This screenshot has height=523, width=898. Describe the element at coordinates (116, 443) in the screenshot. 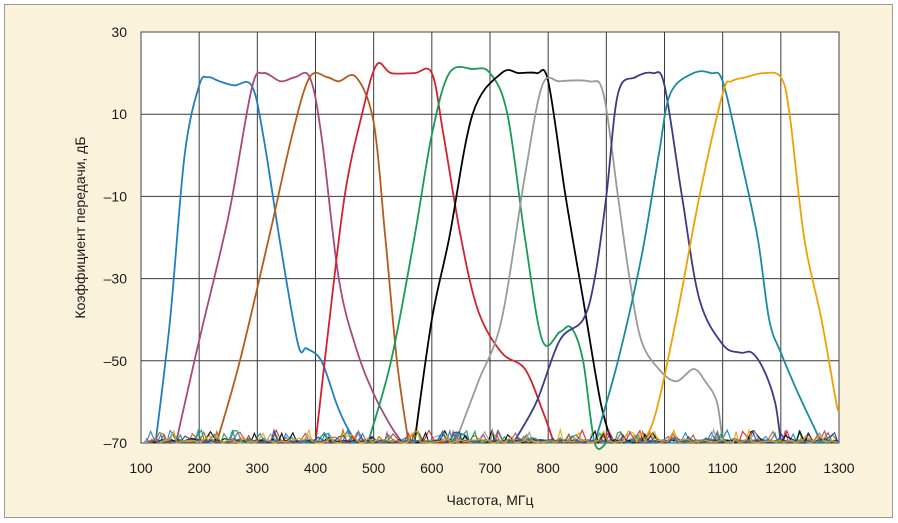

I see `y-tick-label: –70` at that location.